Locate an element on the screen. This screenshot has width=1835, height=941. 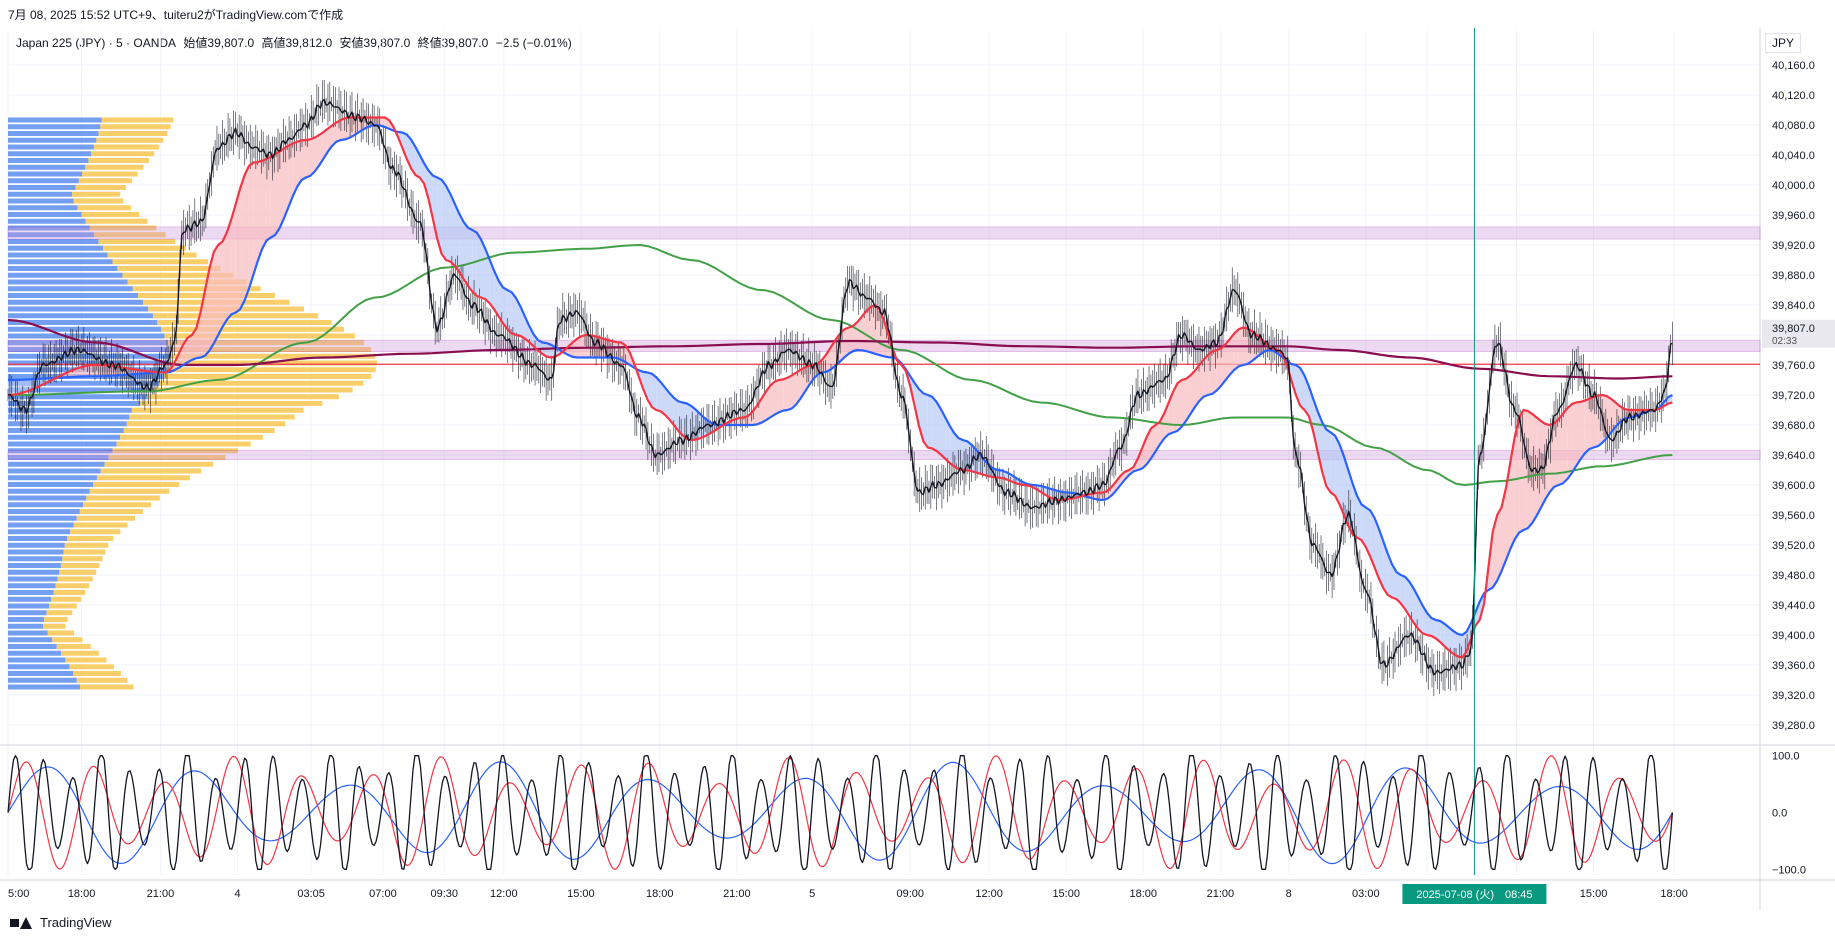
legend-symbol: Japan 225 (JPY) · 5 · OANDA is located at coordinates (96, 43).